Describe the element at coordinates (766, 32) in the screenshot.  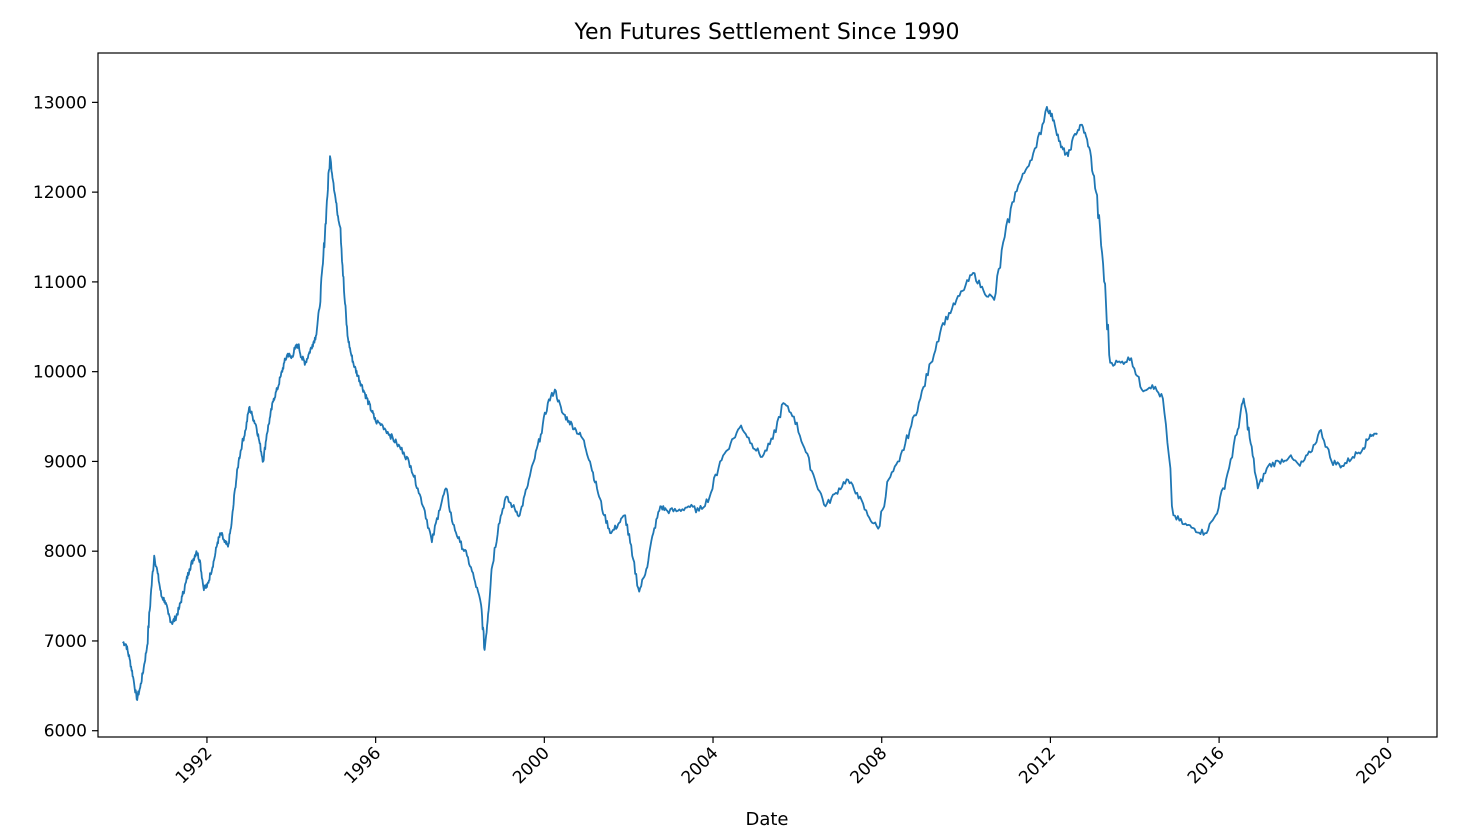
I see `chart-title: Yen Futures Settlement Since 1990` at that location.